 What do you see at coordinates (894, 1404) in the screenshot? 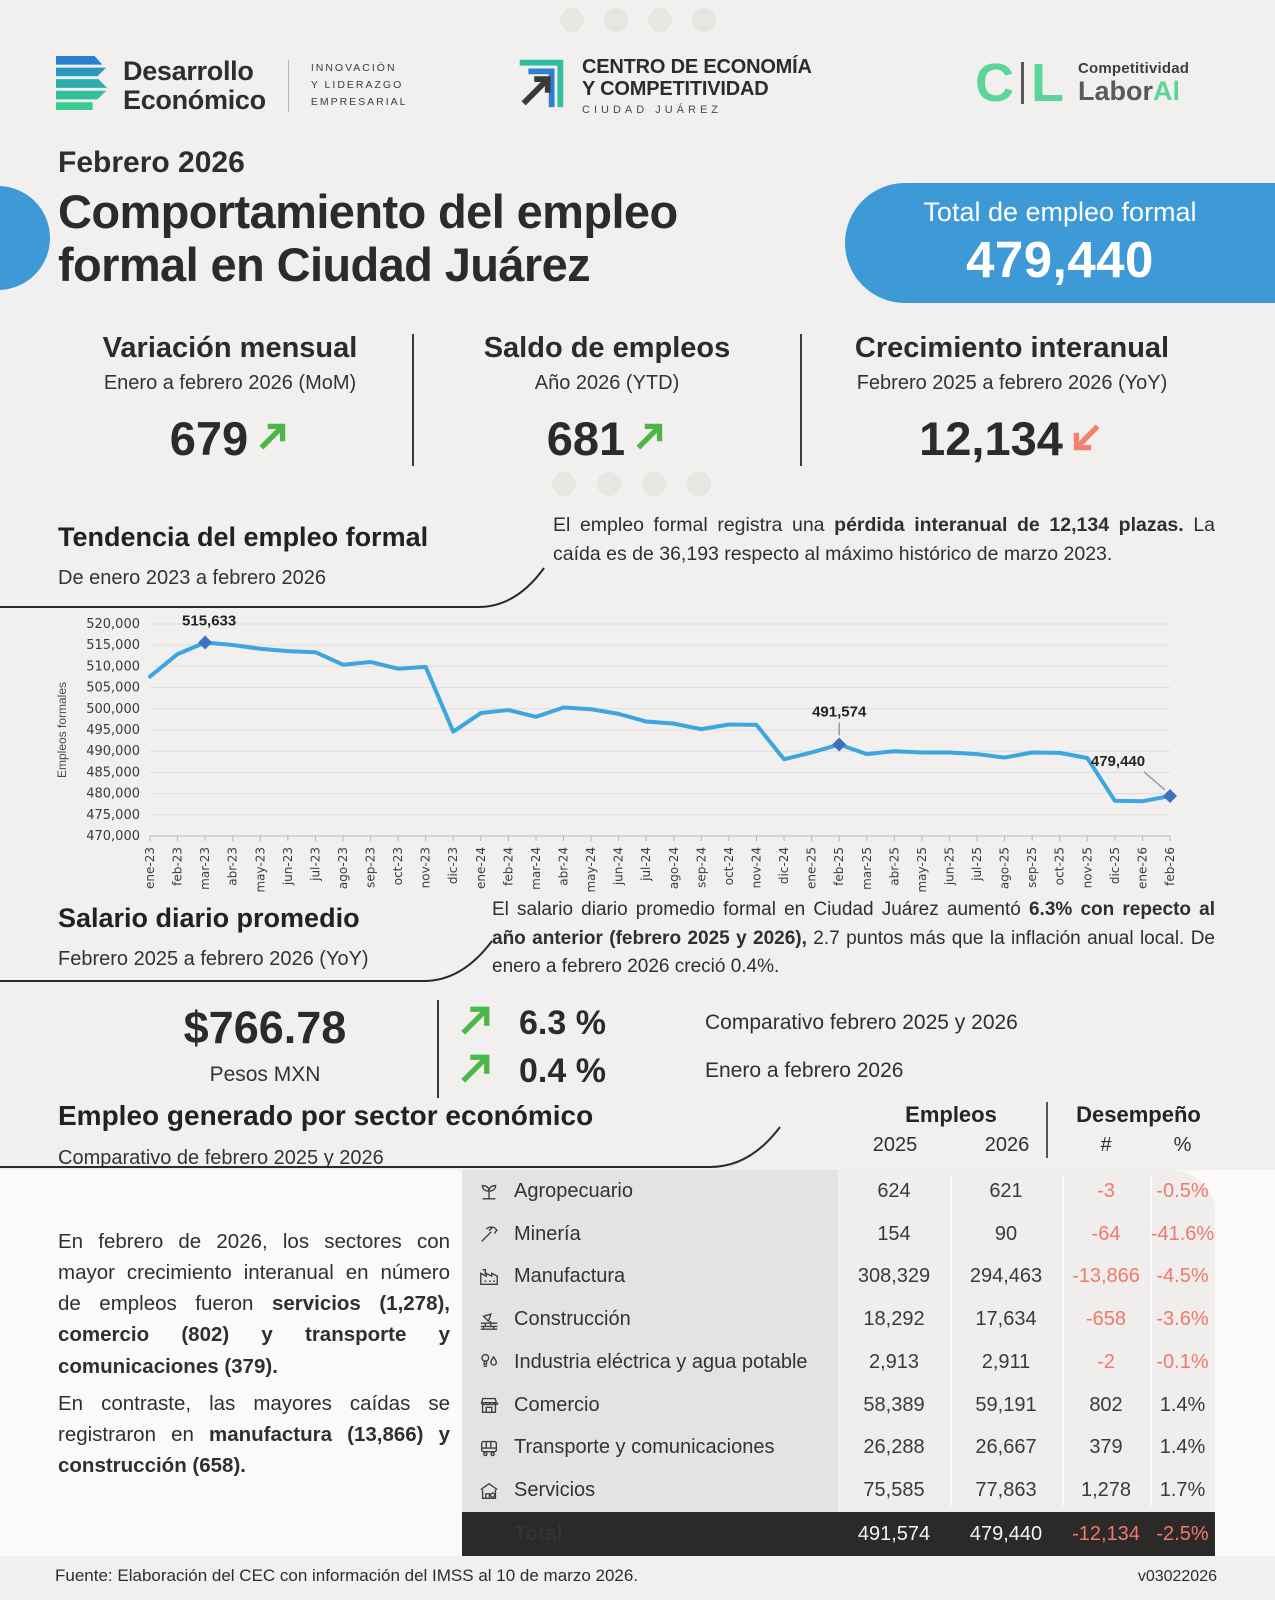
I see `value-2025: 58,389` at bounding box center [894, 1404].